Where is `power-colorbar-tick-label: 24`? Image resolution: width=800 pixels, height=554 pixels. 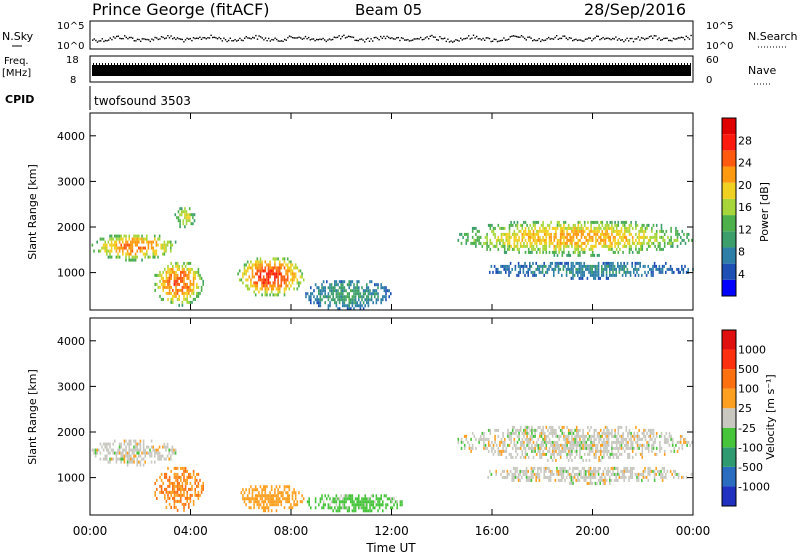
power-colorbar-tick-label: 24 is located at coordinates (745, 163).